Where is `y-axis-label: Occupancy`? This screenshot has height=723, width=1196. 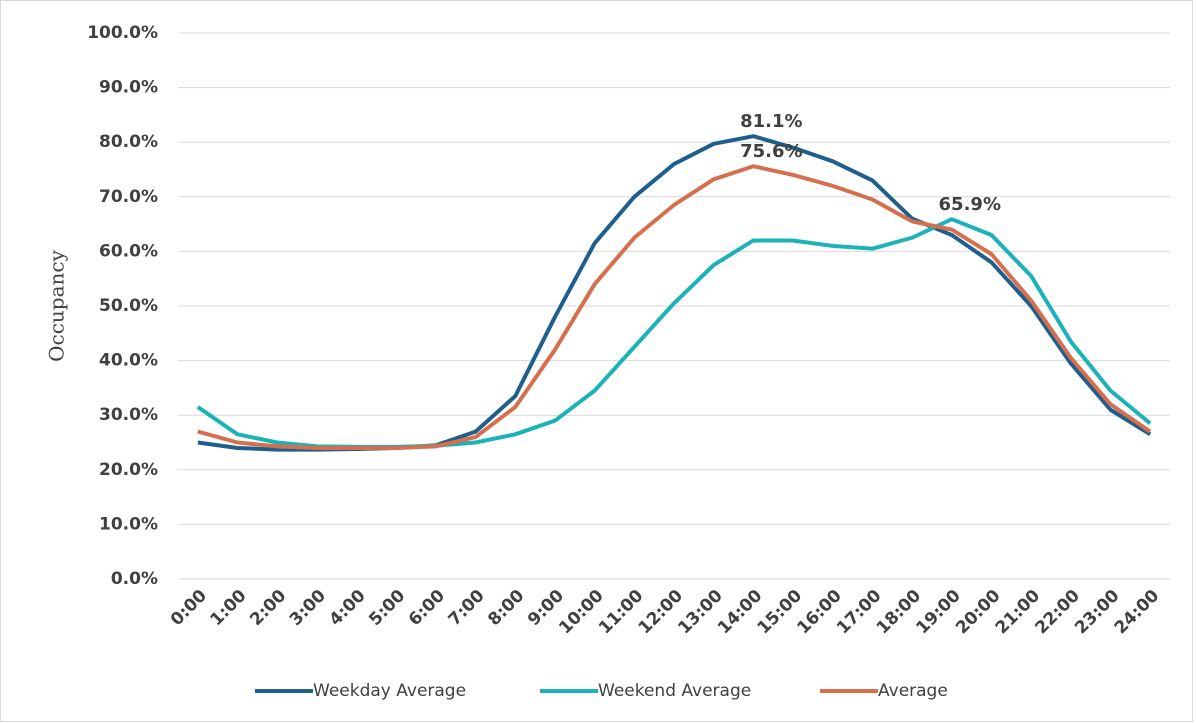
y-axis-label: Occupancy is located at coordinates (57, 305).